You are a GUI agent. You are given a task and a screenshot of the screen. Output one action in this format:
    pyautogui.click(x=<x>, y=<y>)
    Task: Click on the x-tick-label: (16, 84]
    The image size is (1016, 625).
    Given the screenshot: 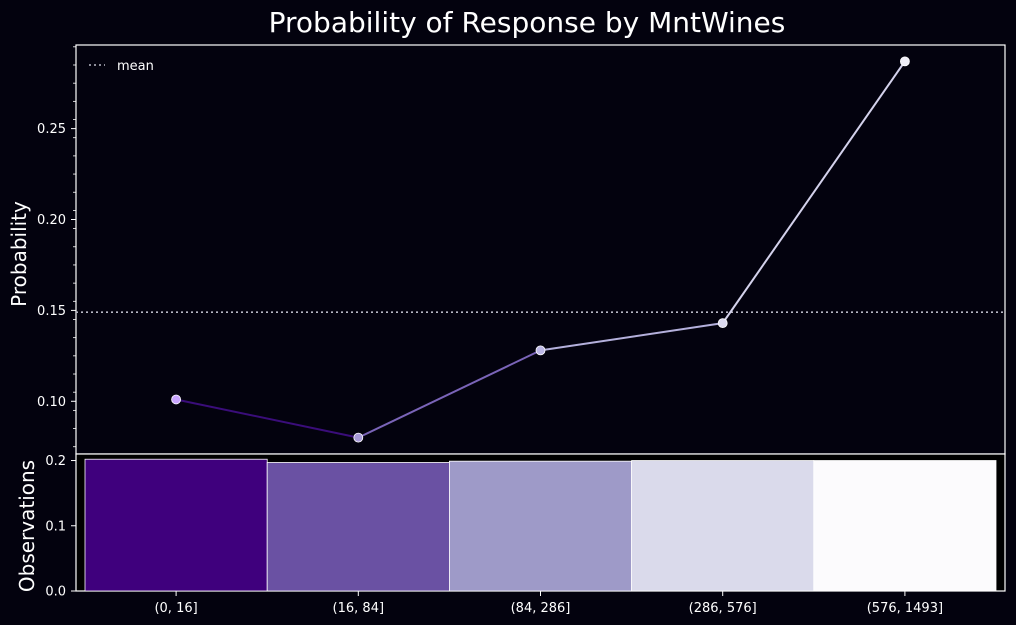 What is the action you would take?
    pyautogui.click(x=359, y=608)
    